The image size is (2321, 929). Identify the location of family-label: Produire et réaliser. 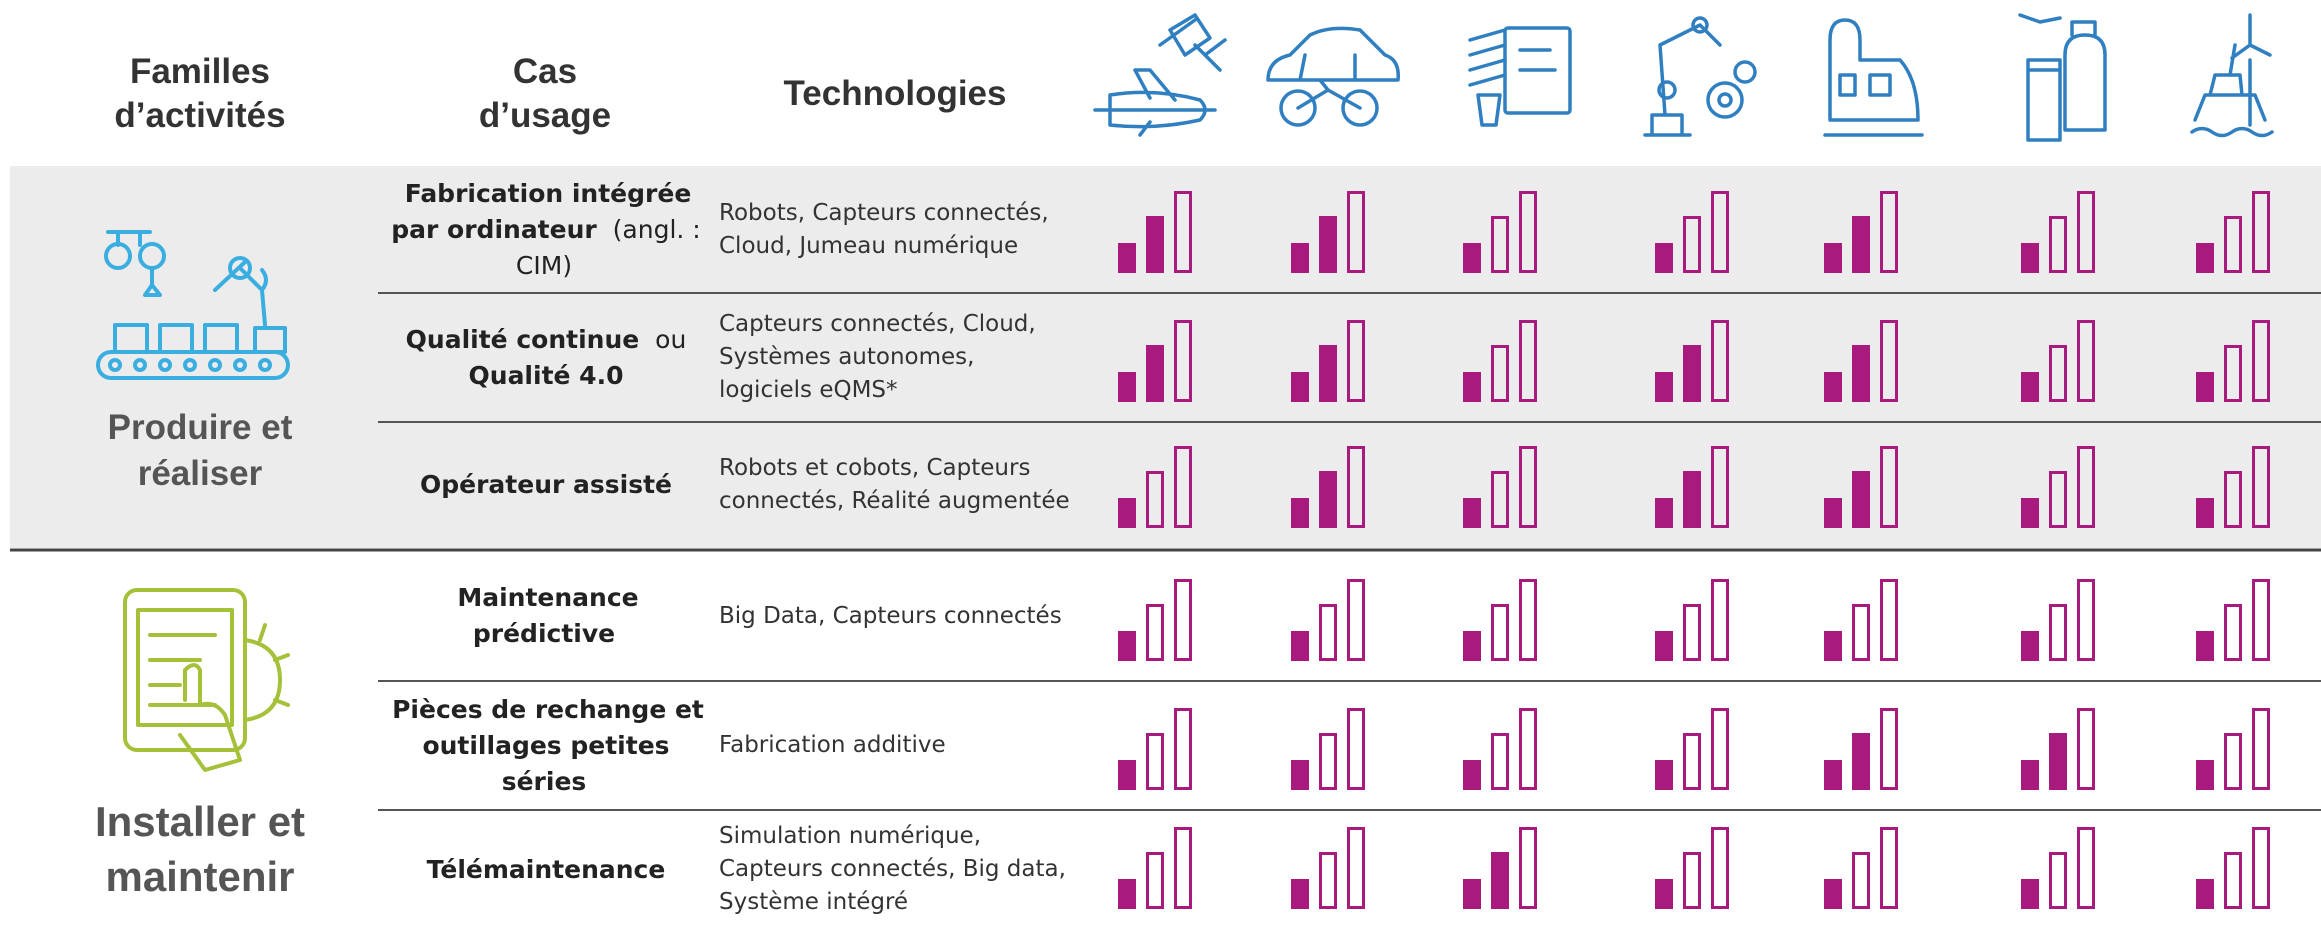
(200, 450).